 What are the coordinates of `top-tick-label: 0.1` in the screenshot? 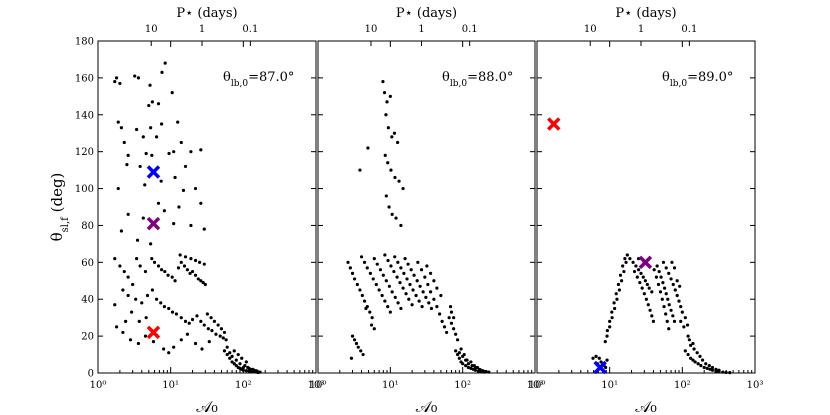 It's located at (470, 29).